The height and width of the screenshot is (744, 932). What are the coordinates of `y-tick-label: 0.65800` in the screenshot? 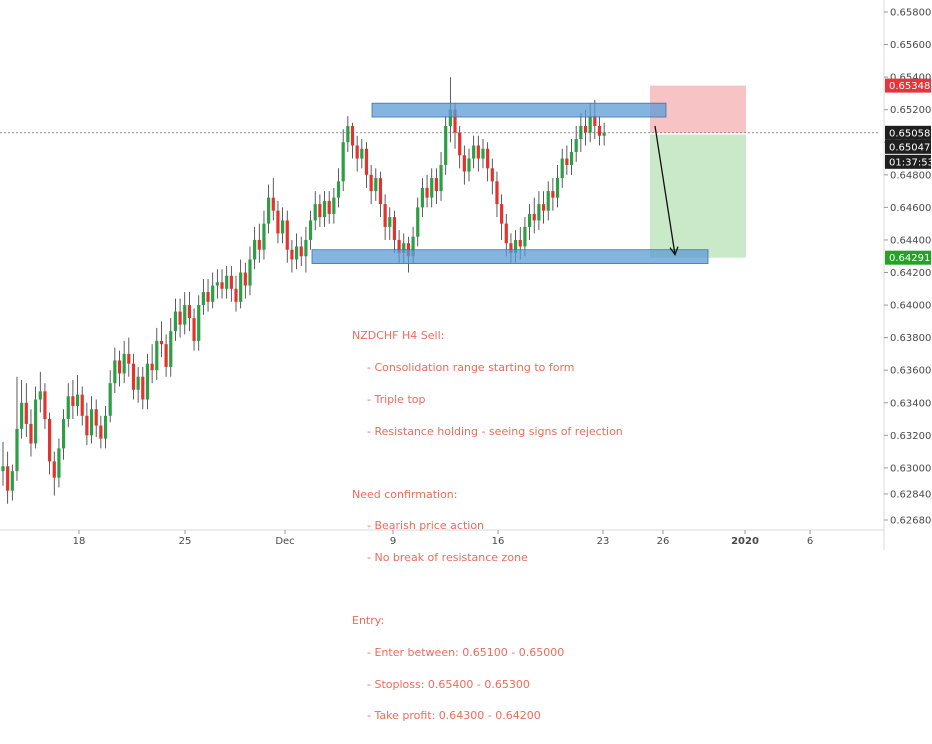 It's located at (910, 13).